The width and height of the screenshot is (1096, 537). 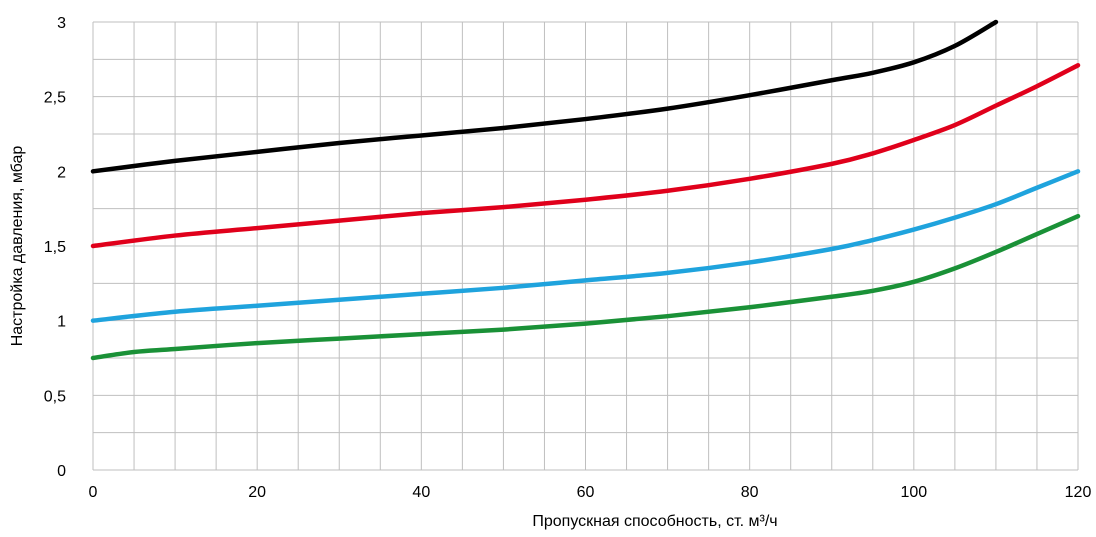 What do you see at coordinates (1078, 492) in the screenshot?
I see `x-tick-label: 120` at bounding box center [1078, 492].